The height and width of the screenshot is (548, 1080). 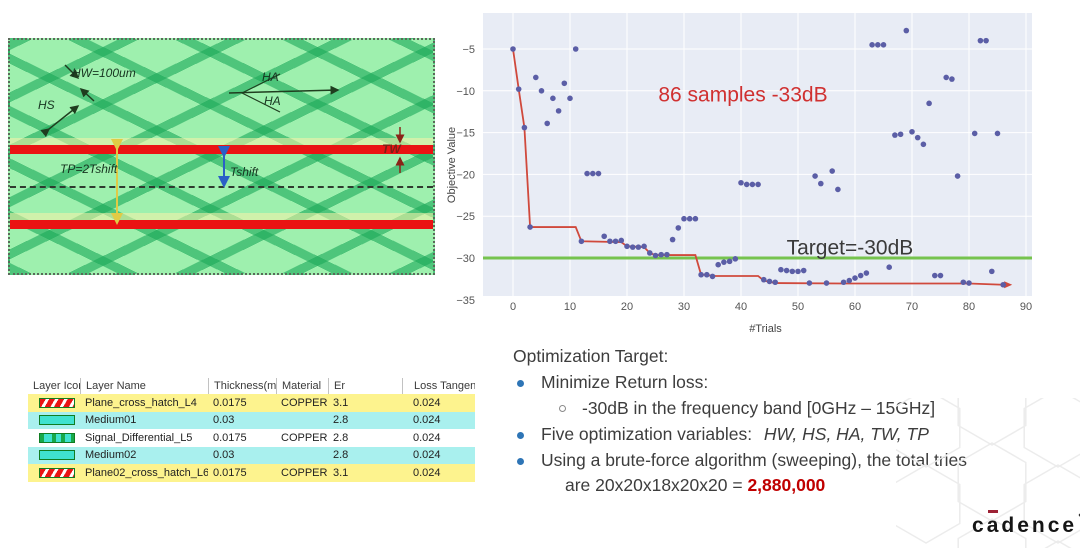 What do you see at coordinates (742, 95) in the screenshot?
I see `chart-annotation-1: 86 samples -33dB` at bounding box center [742, 95].